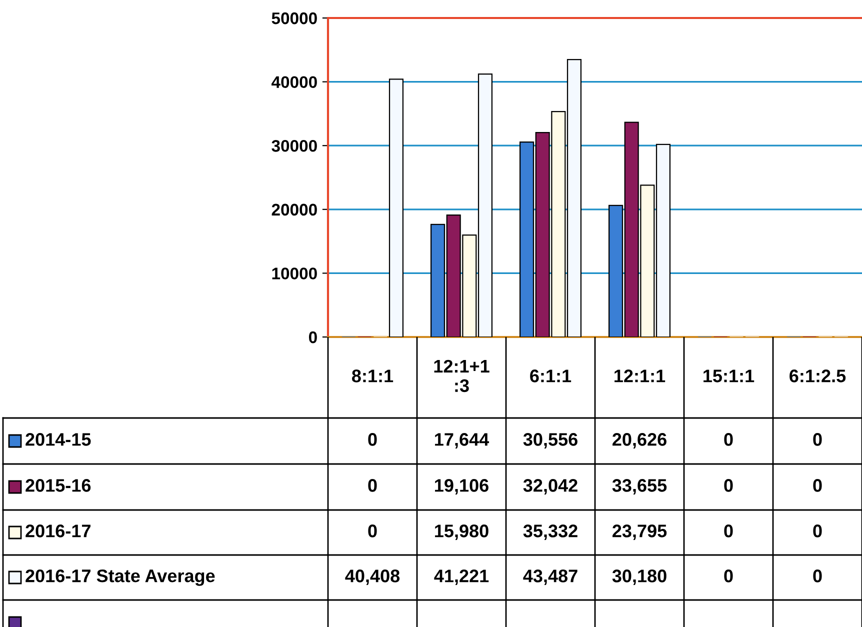 The image size is (862, 627). I want to click on legend-label: 2016-17 State Average, so click(120, 577).